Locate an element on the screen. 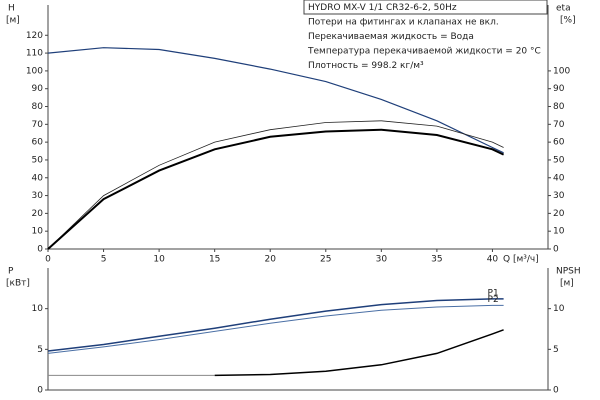  x-tick-label: 0 is located at coordinates (48, 260).